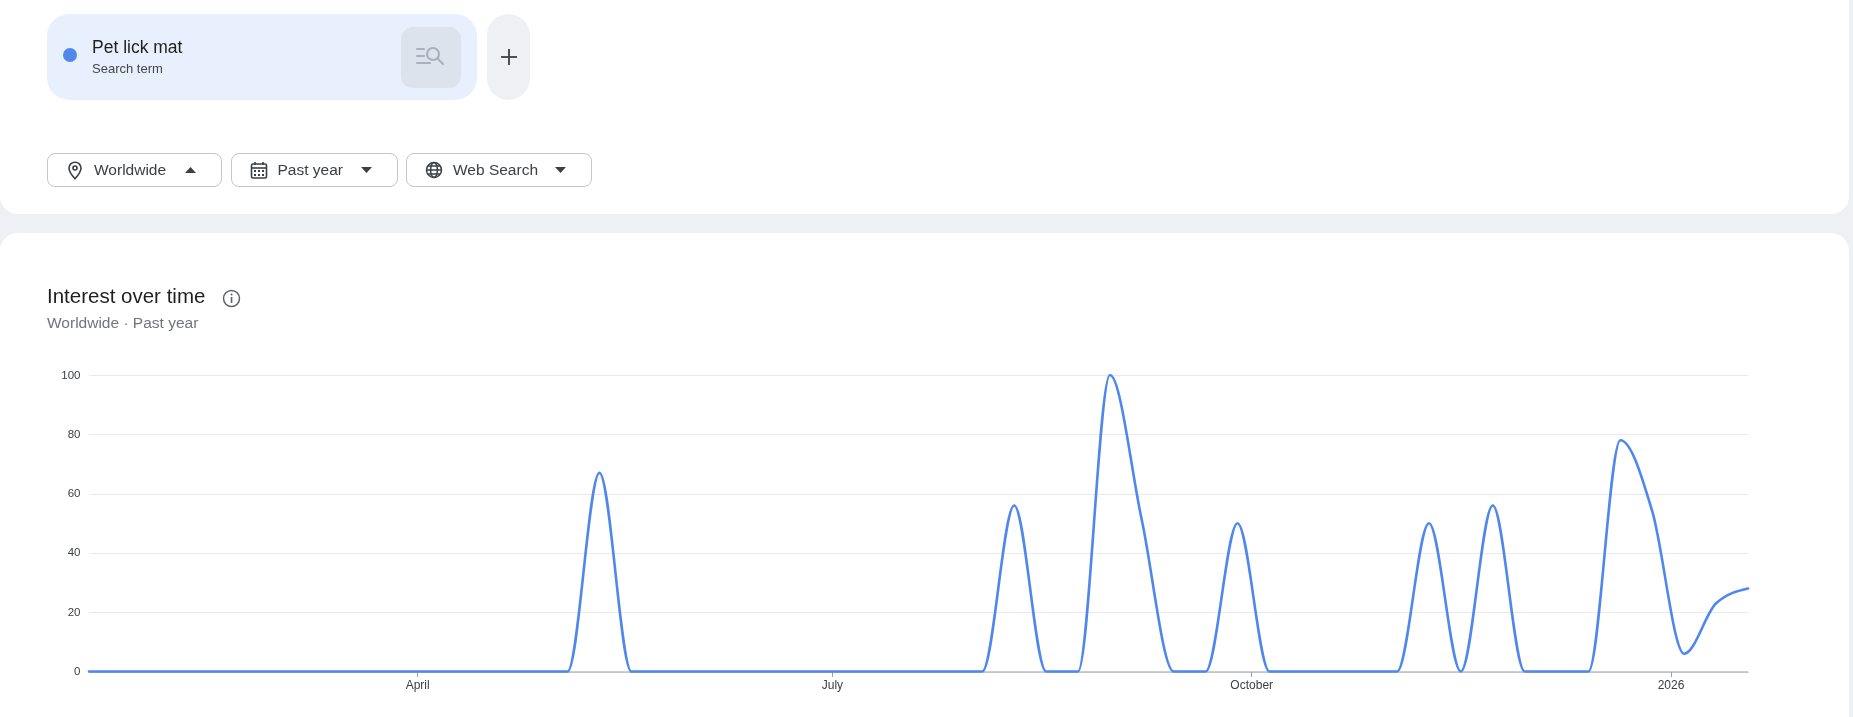 Image resolution: width=1853 pixels, height=717 pixels. I want to click on y-tick-label: 60, so click(74, 493).